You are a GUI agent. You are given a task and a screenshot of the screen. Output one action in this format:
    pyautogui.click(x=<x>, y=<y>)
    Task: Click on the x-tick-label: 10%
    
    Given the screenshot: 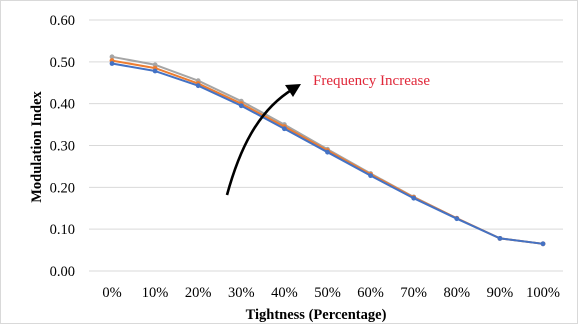 What is the action you would take?
    pyautogui.click(x=155, y=293)
    